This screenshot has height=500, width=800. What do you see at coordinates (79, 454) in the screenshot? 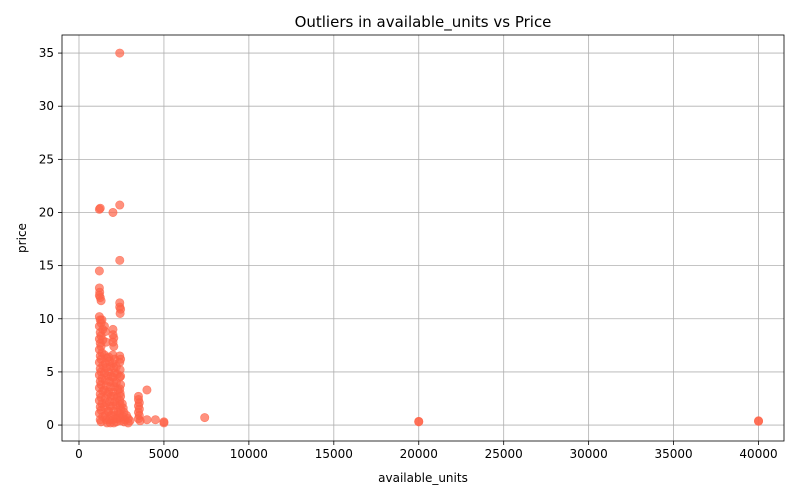
I see `x-tick-label: 0` at bounding box center [79, 454].